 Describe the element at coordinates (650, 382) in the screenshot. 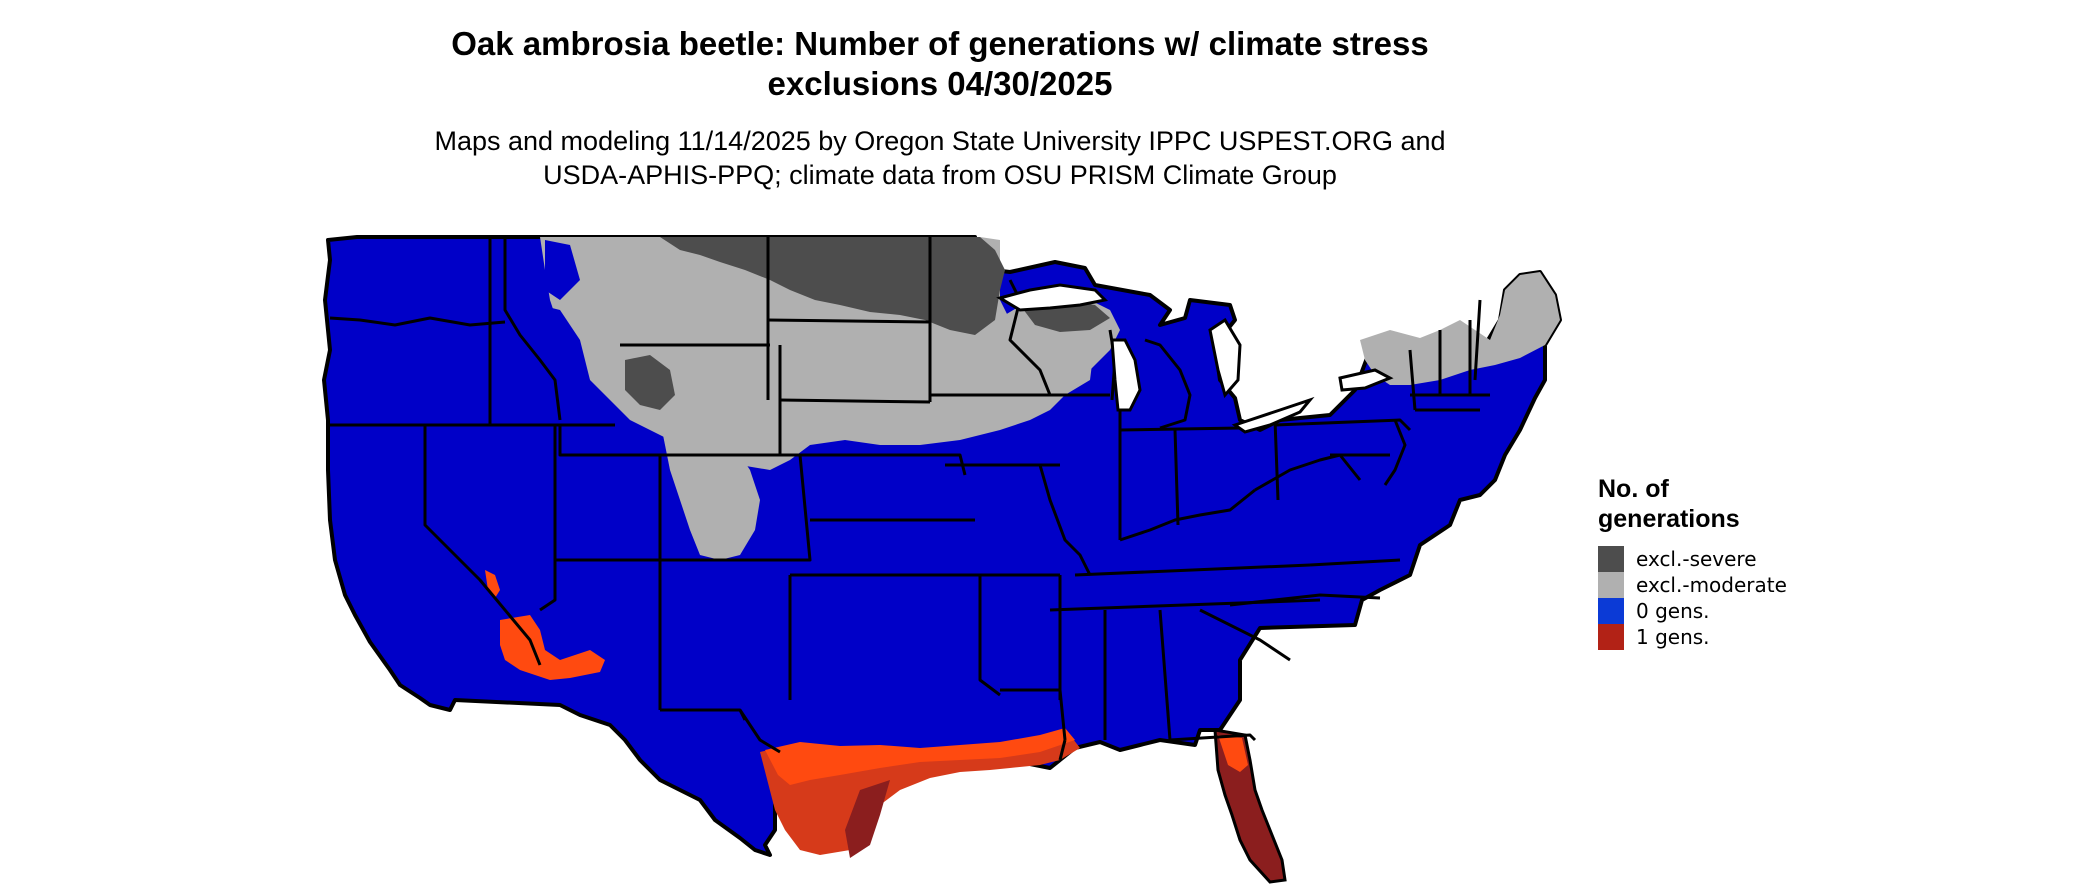

I see `wyoming-excl-severe` at that location.